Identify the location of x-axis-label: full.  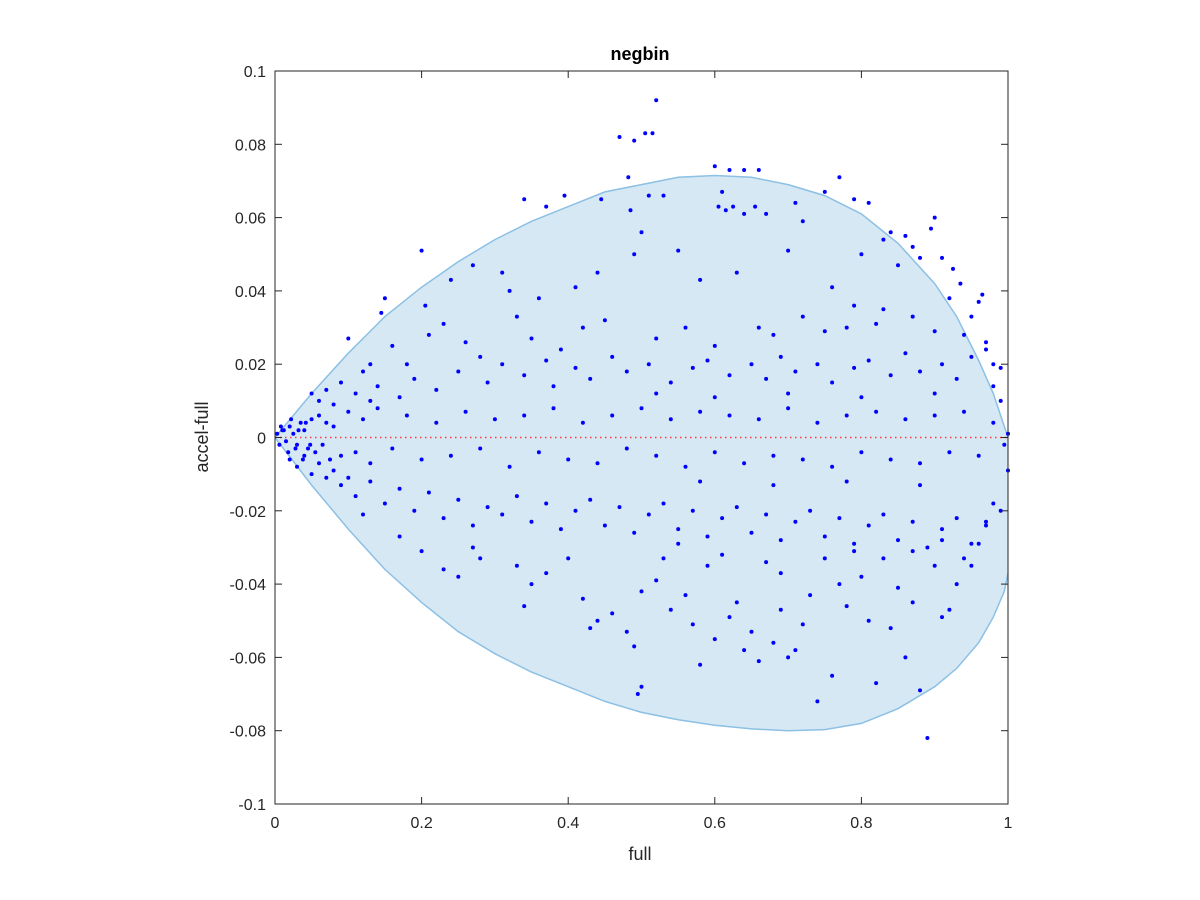
(639, 854).